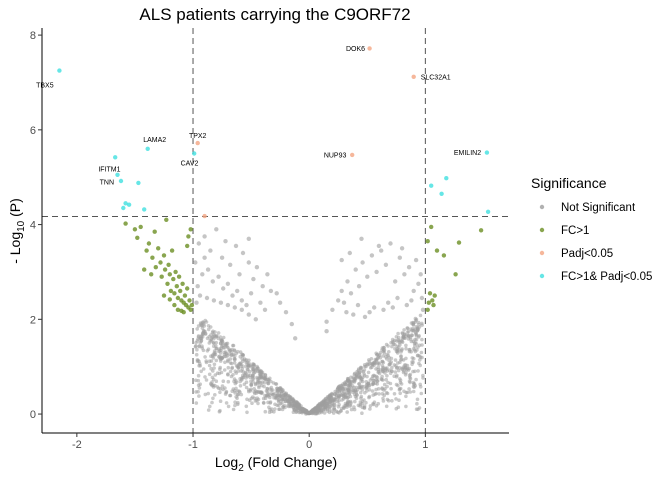  Describe the element at coordinates (15, 209) in the screenshot. I see `y-axis-title-suffix: (P)` at that location.